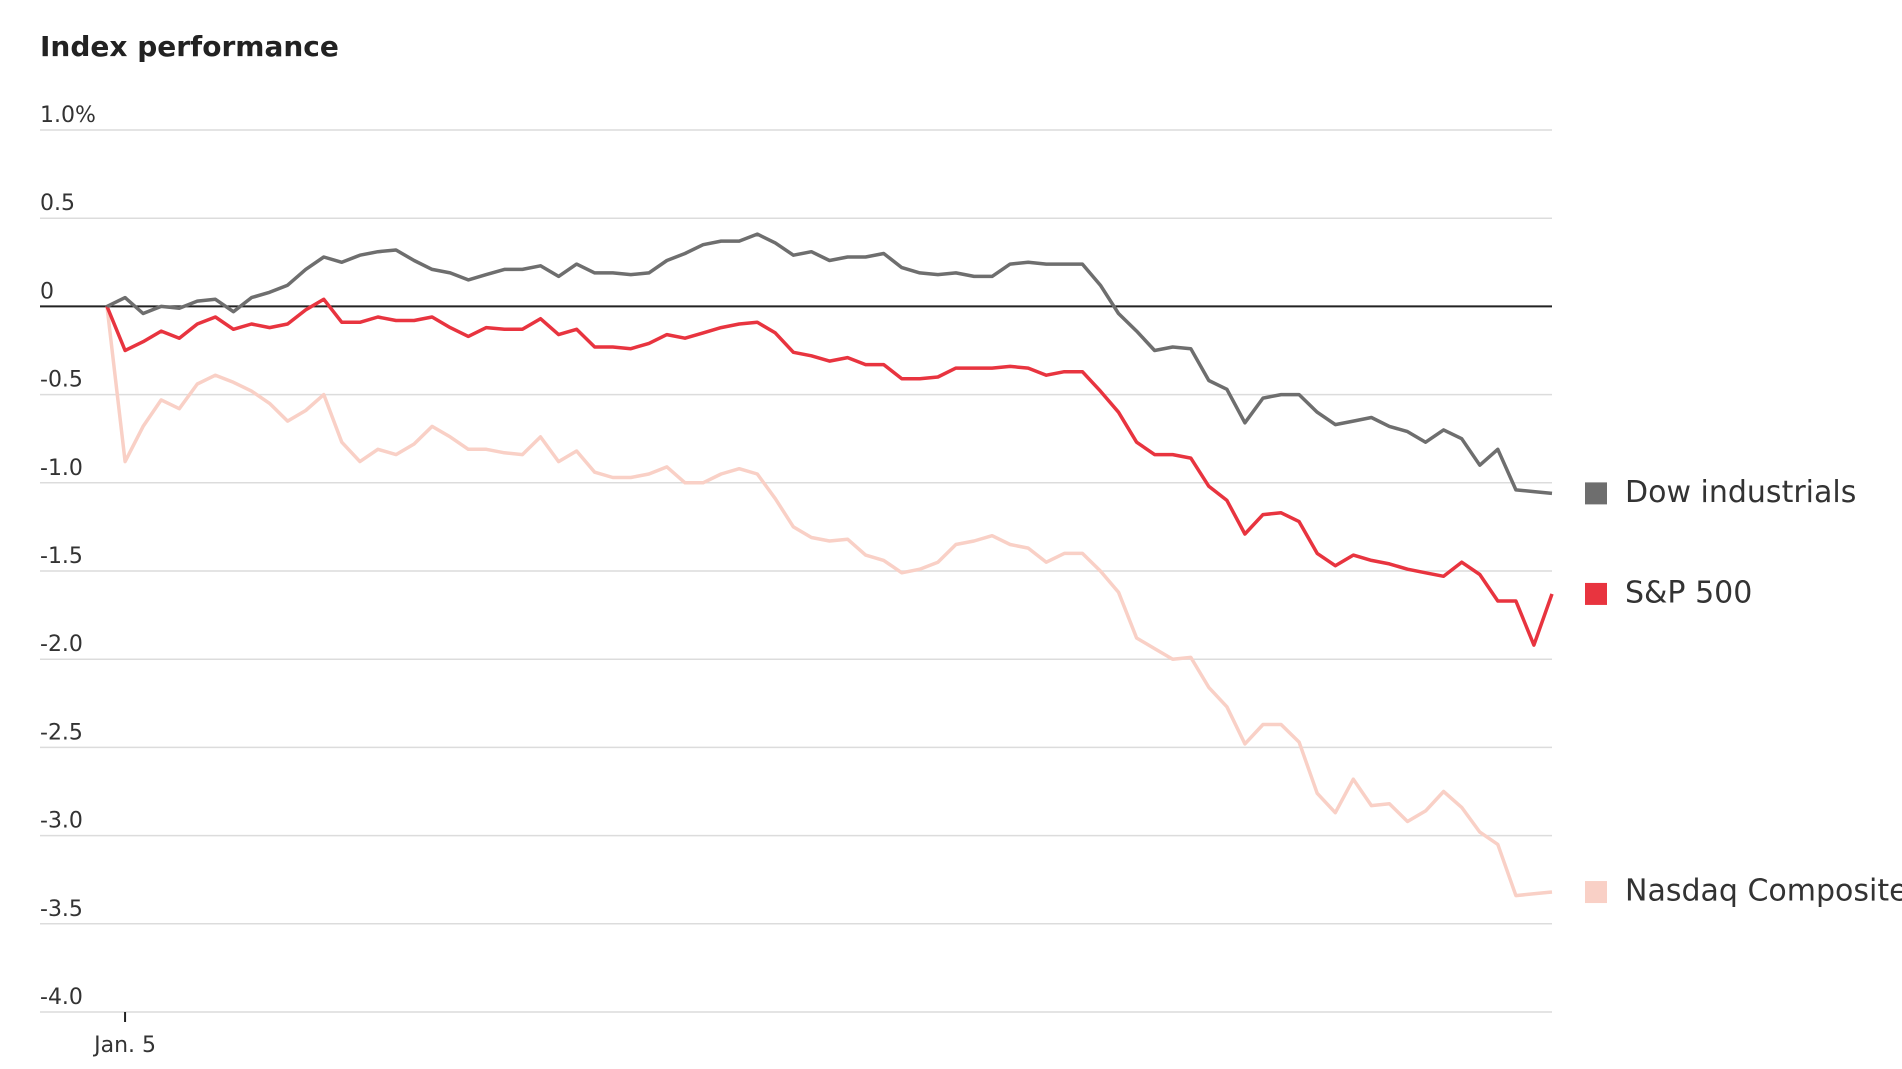  What do you see at coordinates (61, 380) in the screenshot?
I see `y-tick-label: -0.5` at bounding box center [61, 380].